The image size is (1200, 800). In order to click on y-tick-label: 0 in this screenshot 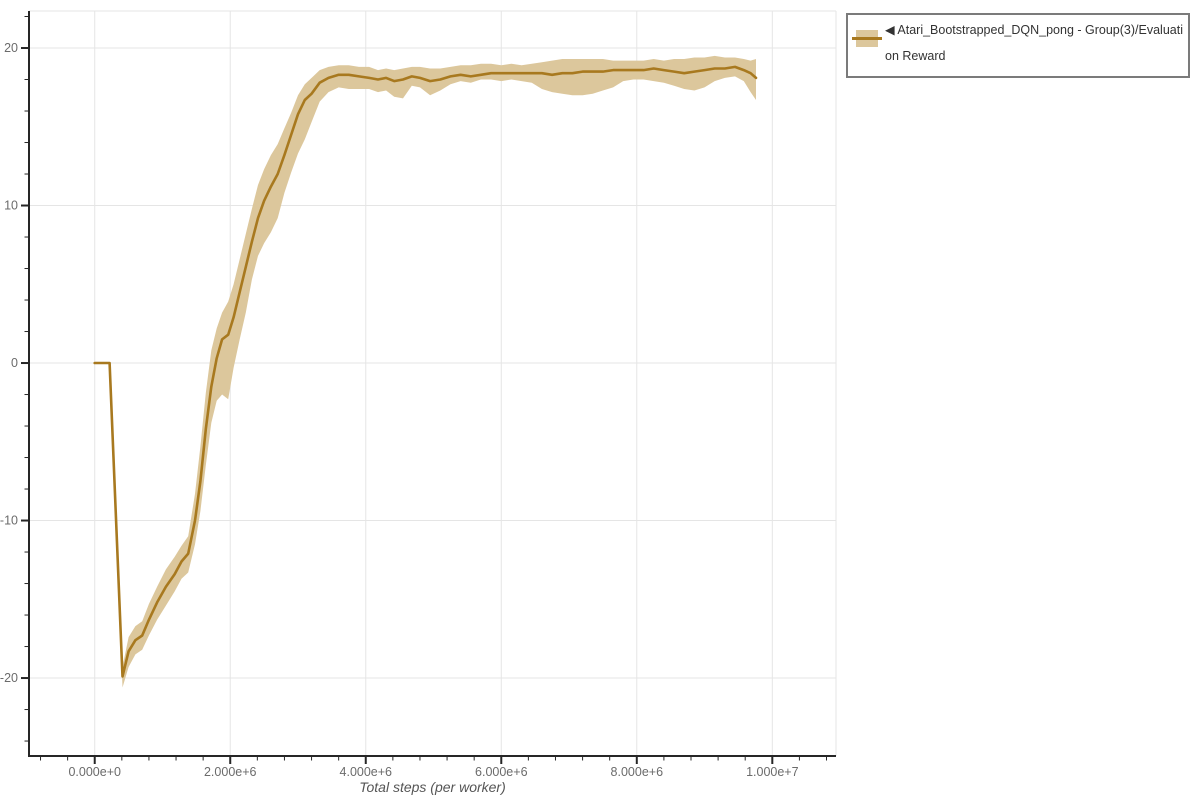, I will do `click(14, 363)`.